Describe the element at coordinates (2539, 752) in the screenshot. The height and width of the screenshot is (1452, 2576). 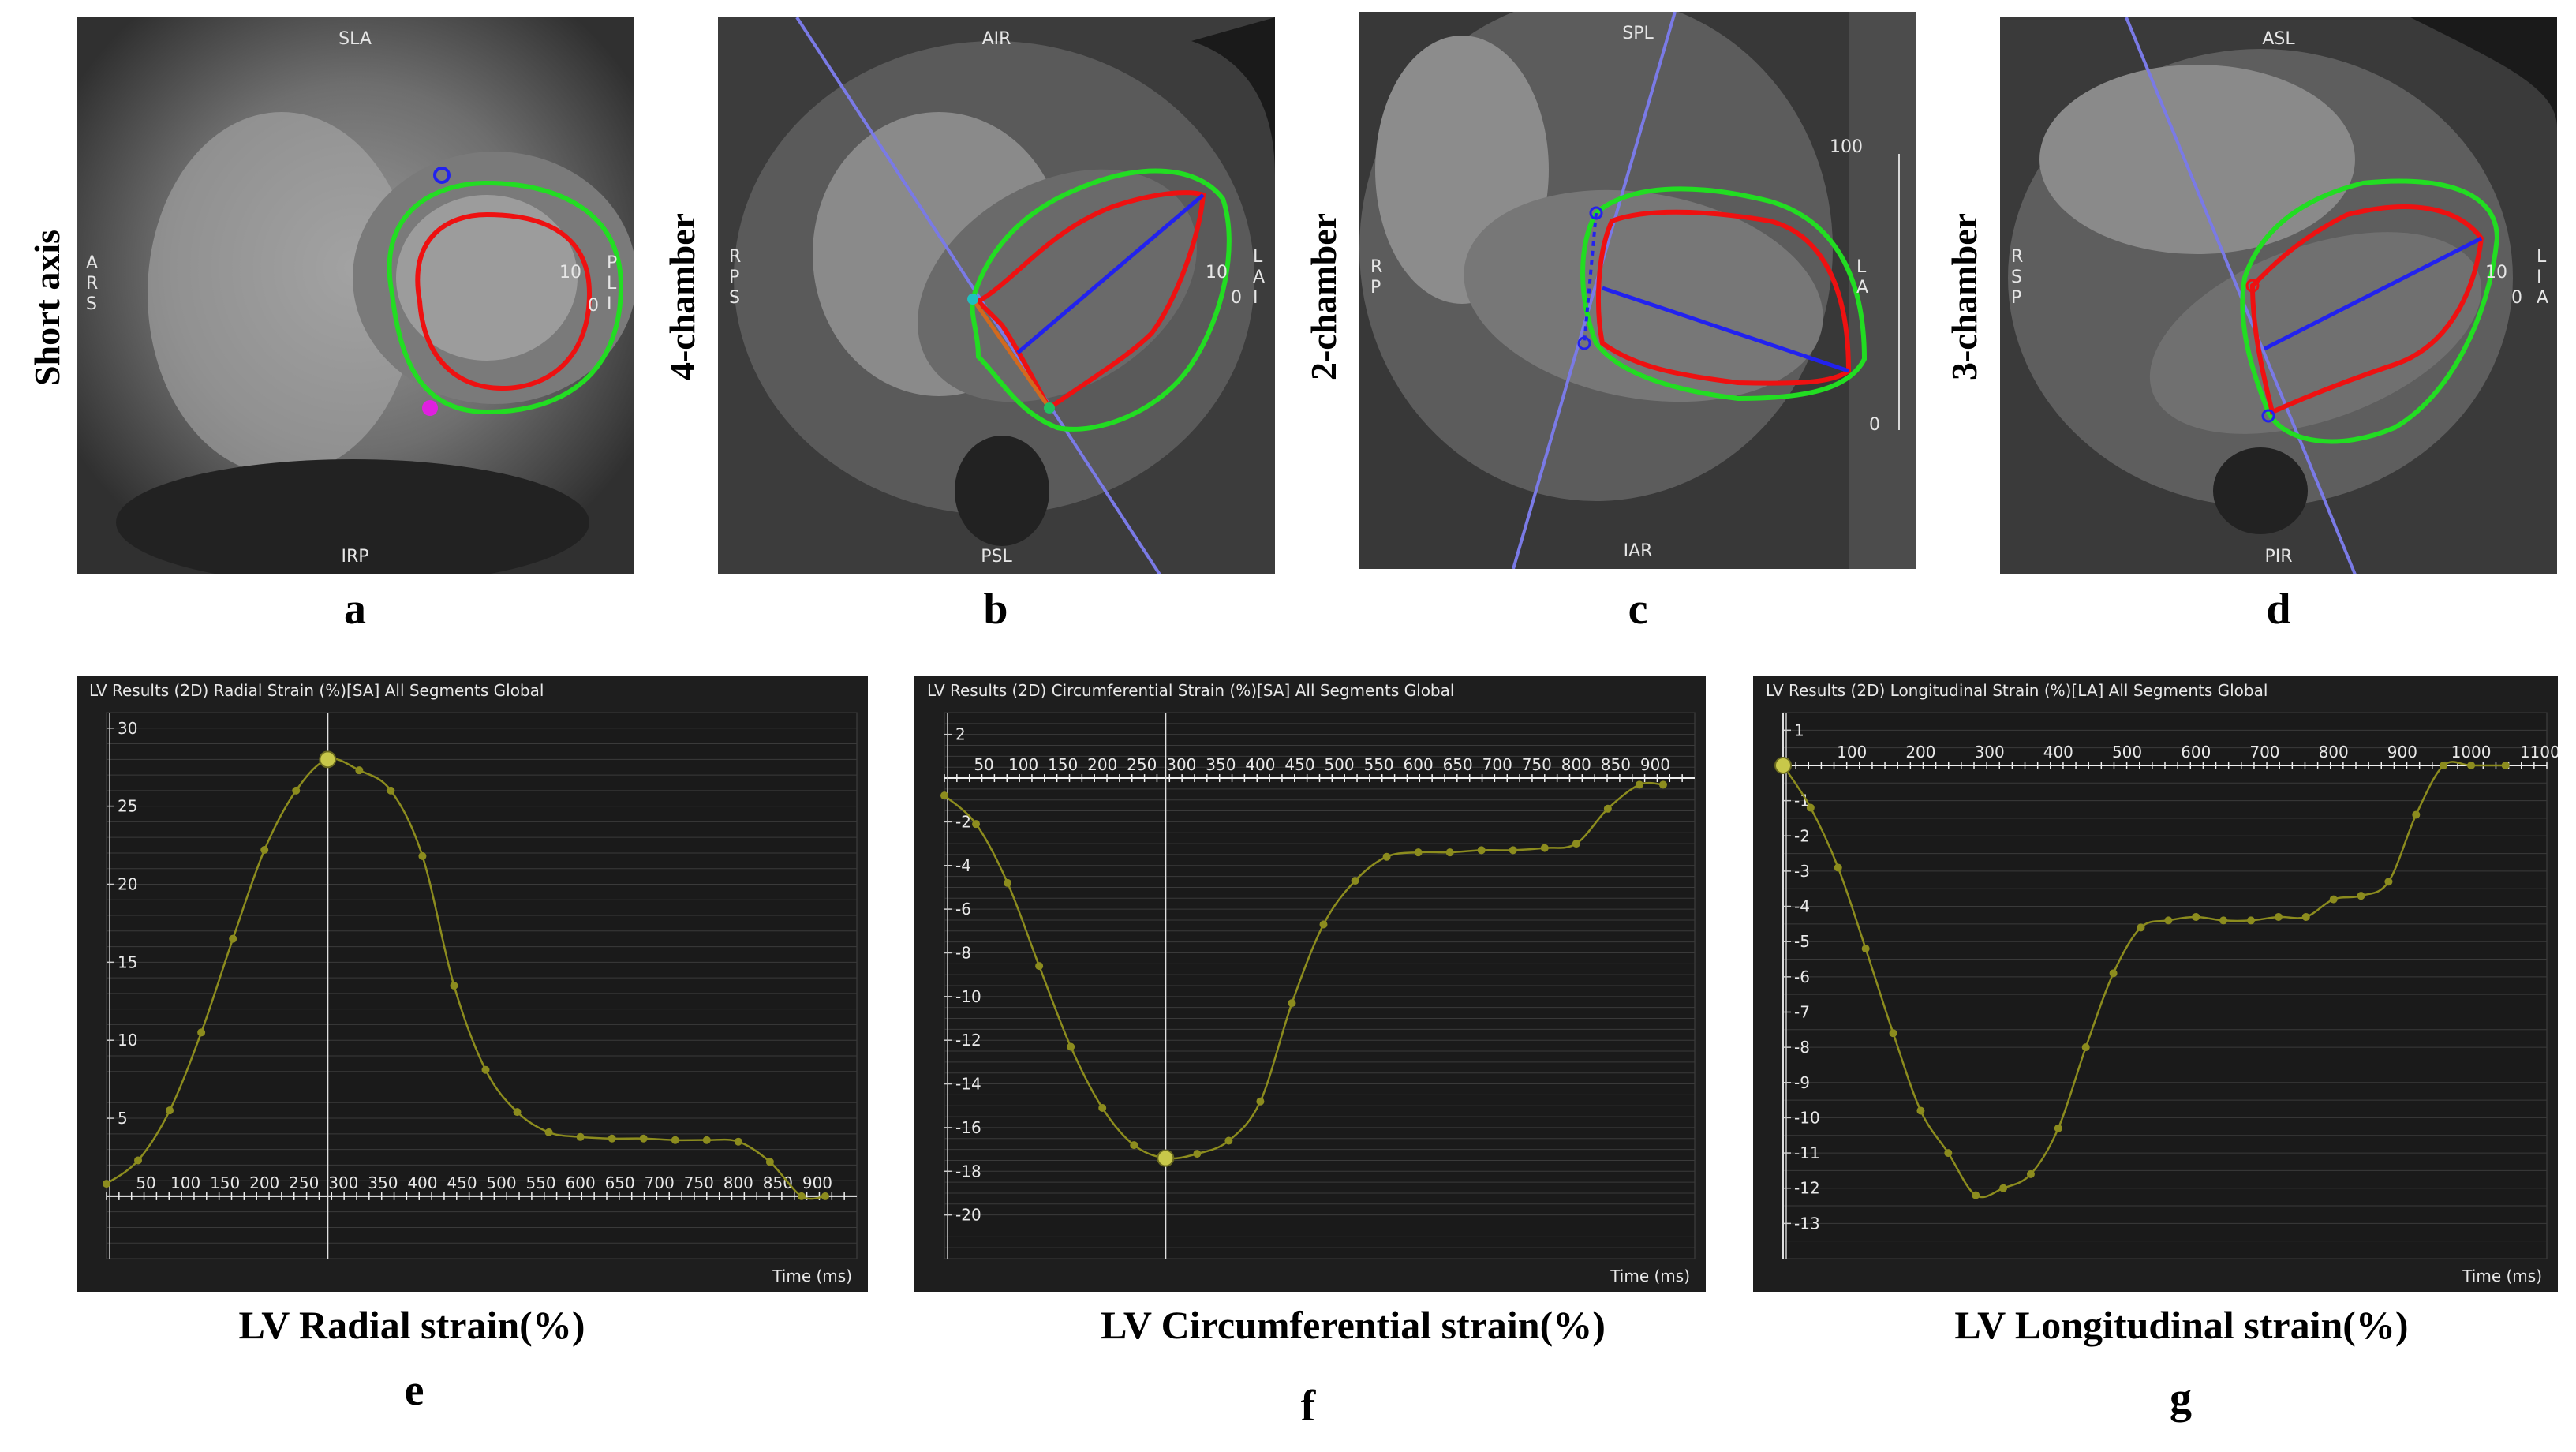
I see `x-tick-label: 1100` at that location.